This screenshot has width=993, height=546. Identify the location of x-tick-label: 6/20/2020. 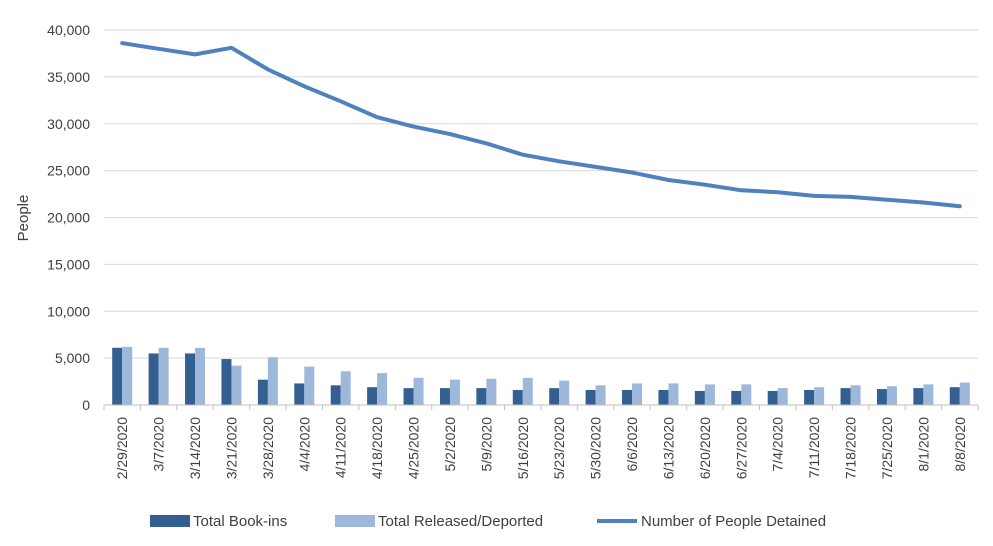
(705, 448).